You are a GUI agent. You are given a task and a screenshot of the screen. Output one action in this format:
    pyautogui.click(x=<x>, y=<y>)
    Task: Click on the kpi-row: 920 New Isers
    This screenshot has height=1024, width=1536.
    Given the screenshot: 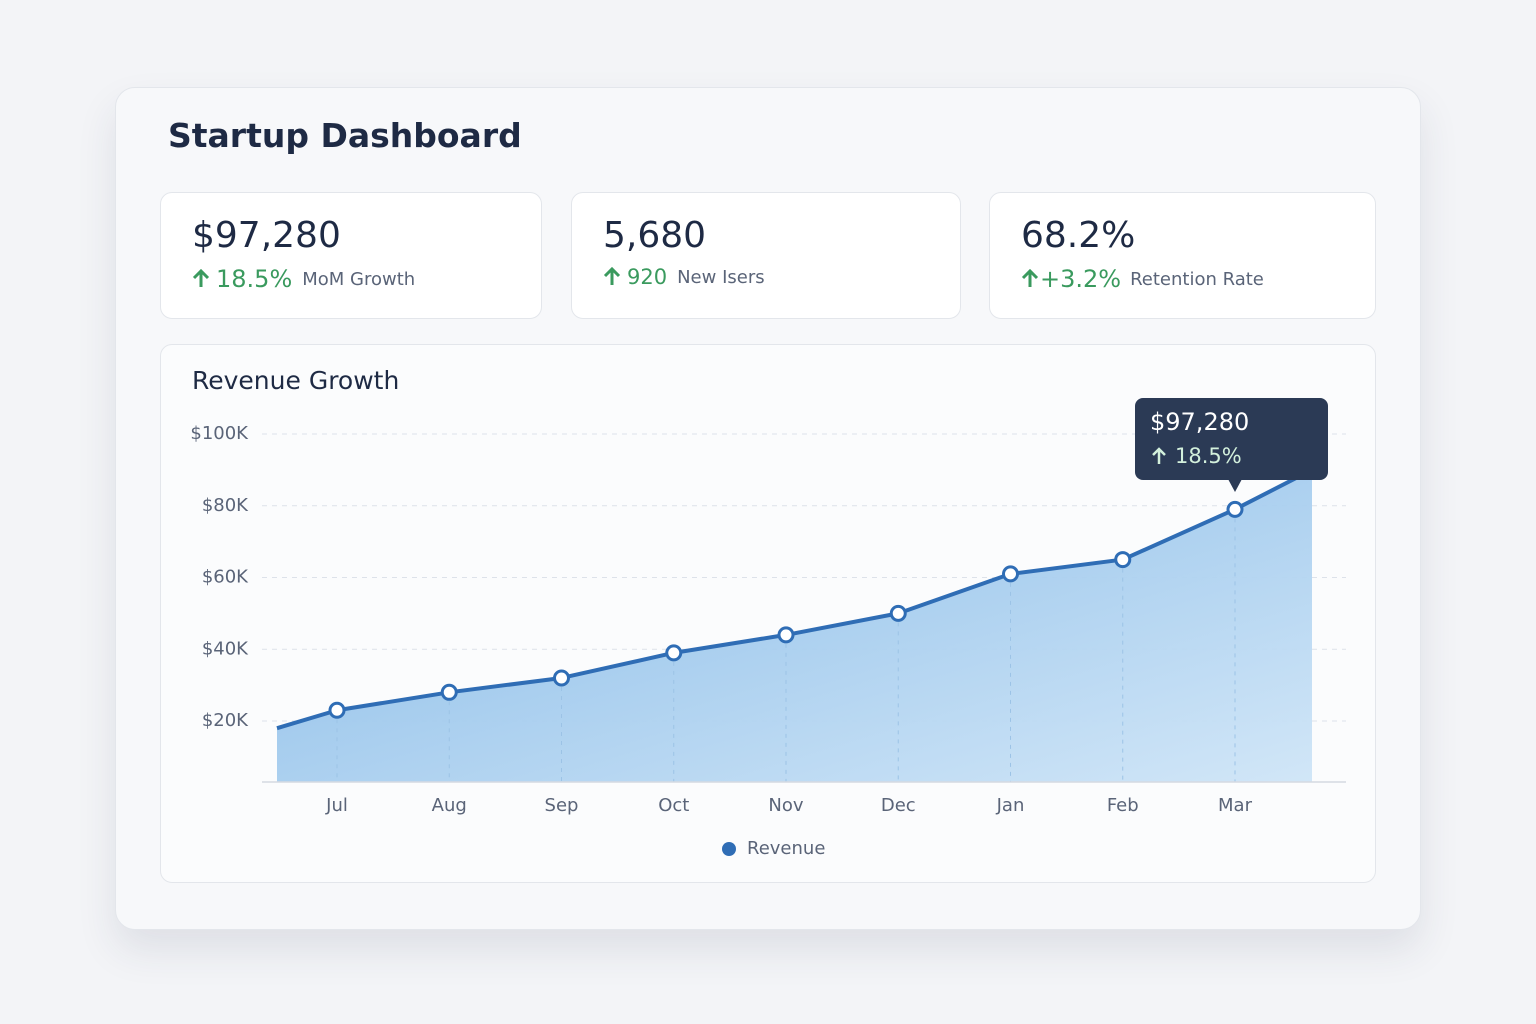 What is the action you would take?
    pyautogui.click(x=684, y=277)
    